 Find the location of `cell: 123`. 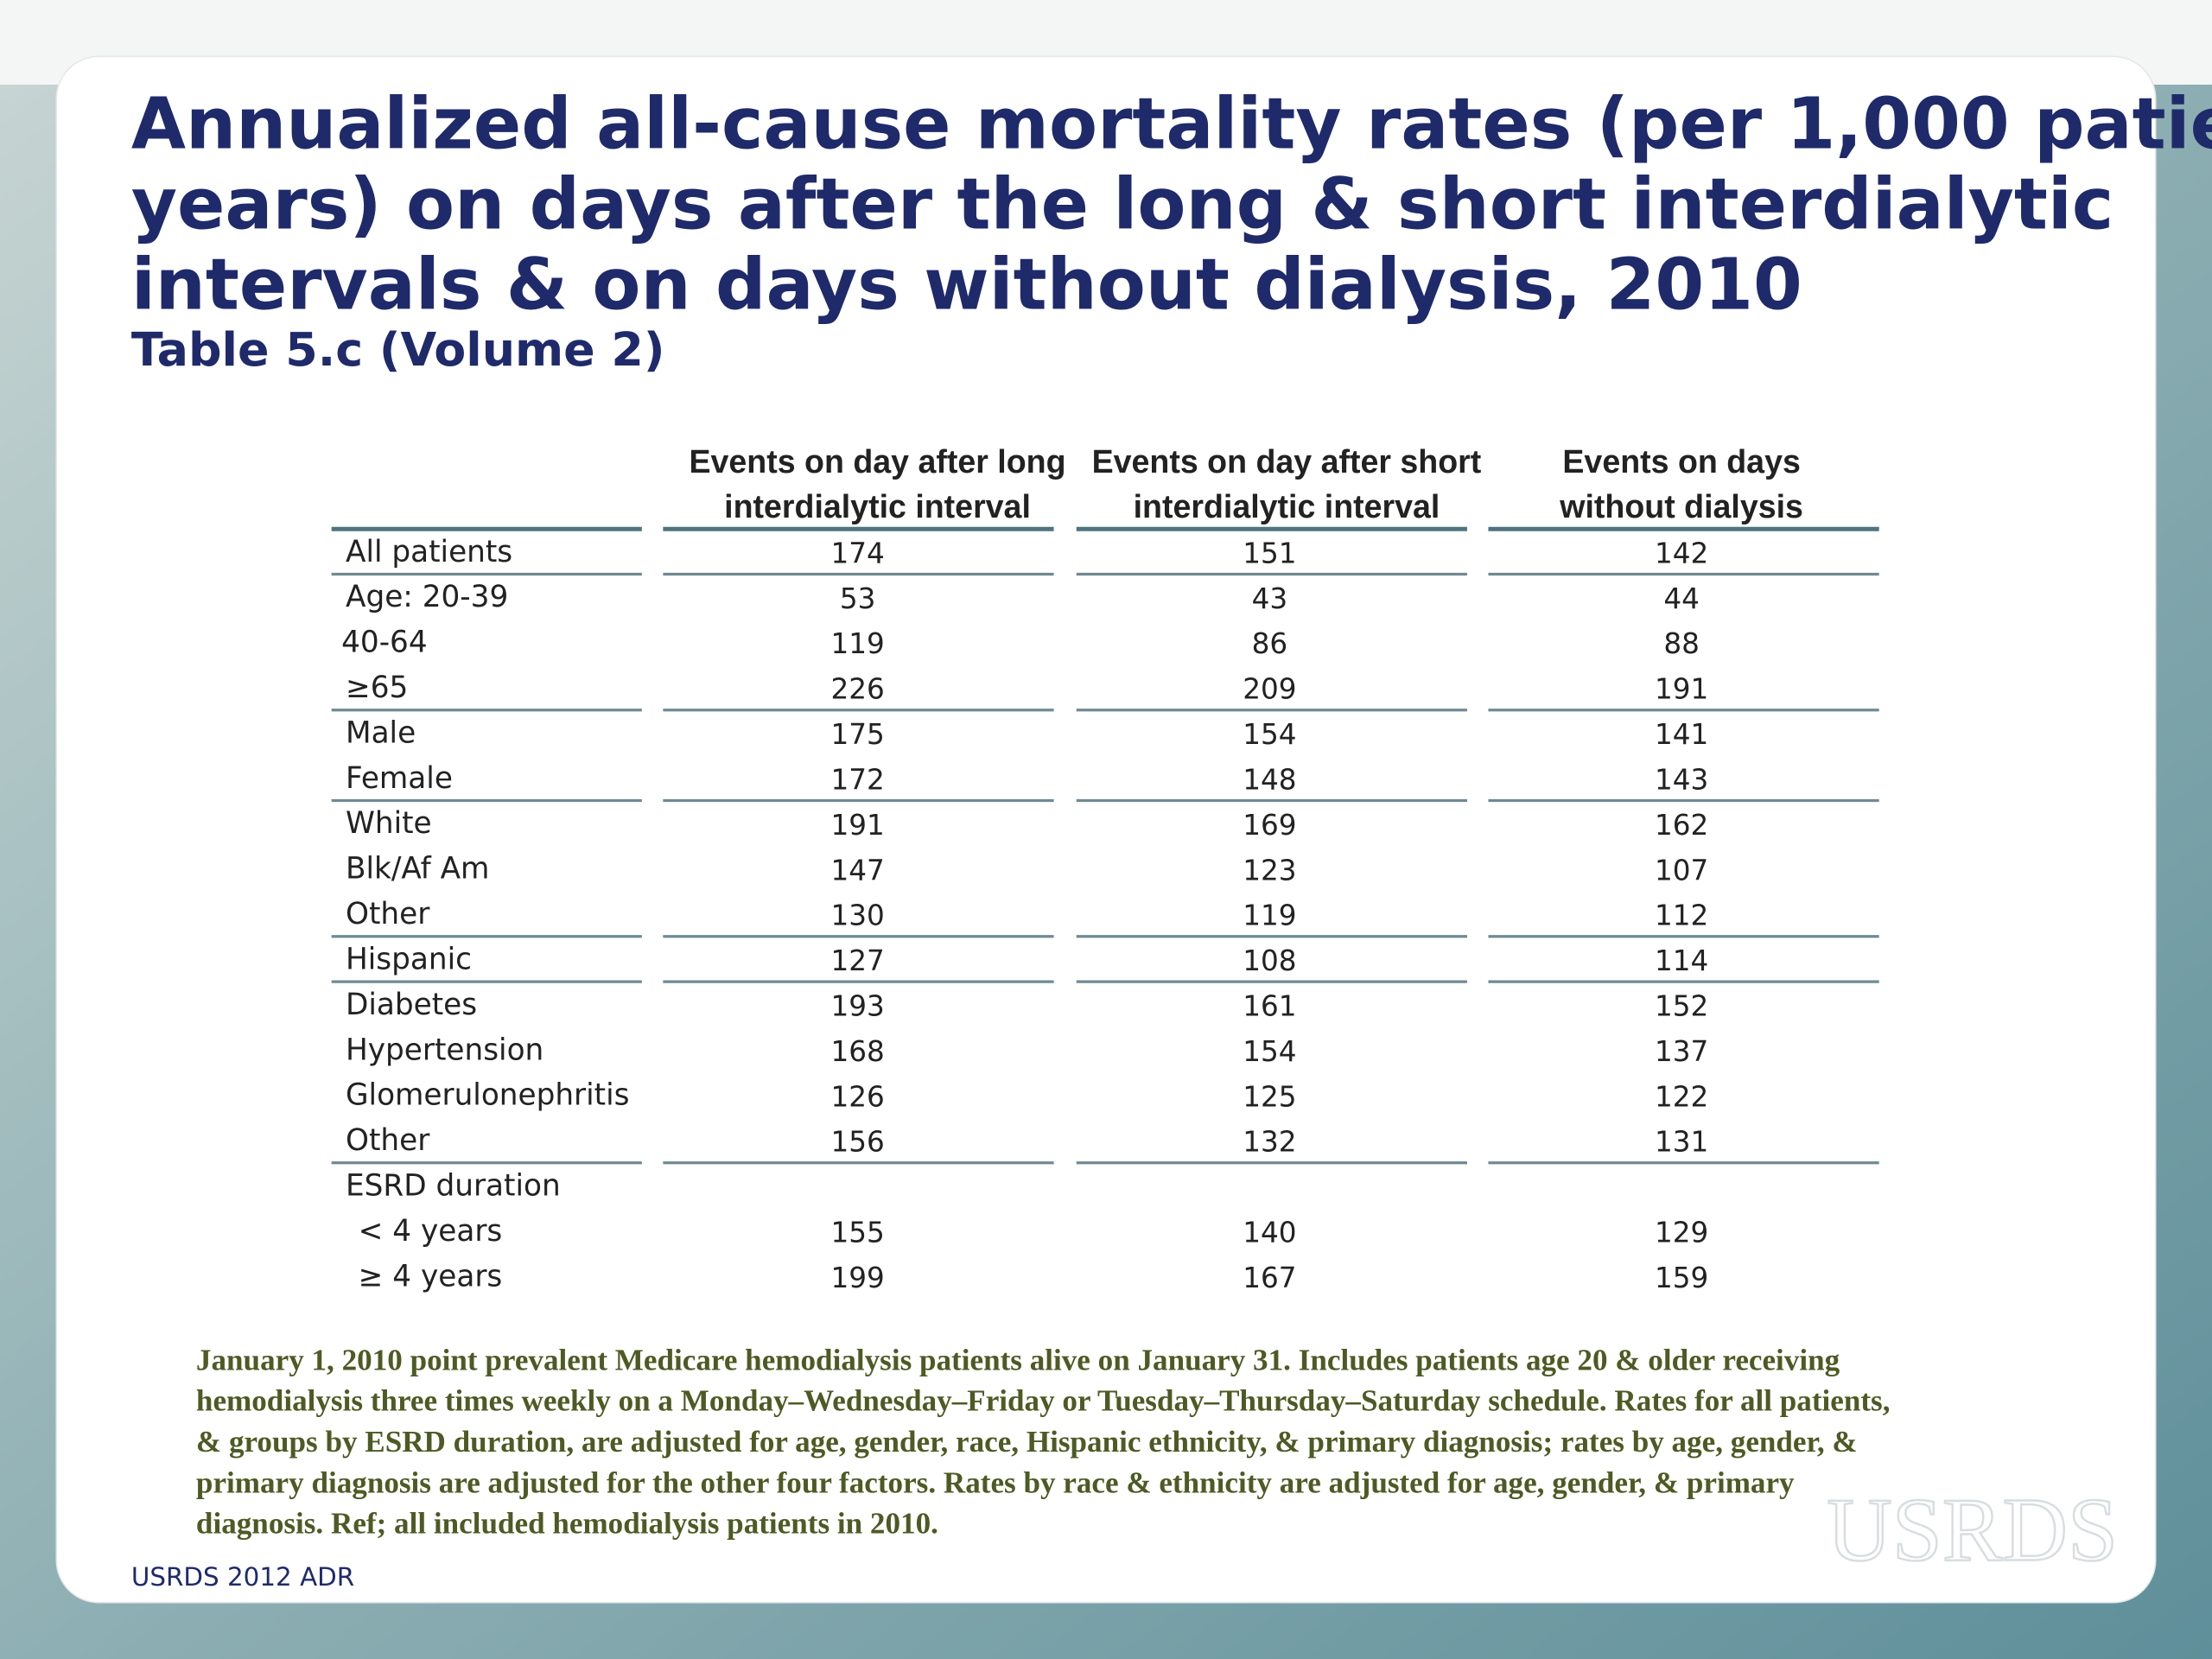

cell: 123 is located at coordinates (1269, 870).